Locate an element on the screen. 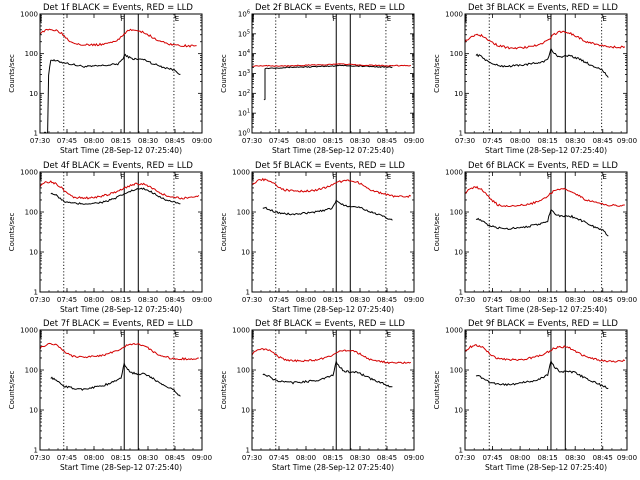  y-tick-label: 10⁴ is located at coordinates (244, 53).